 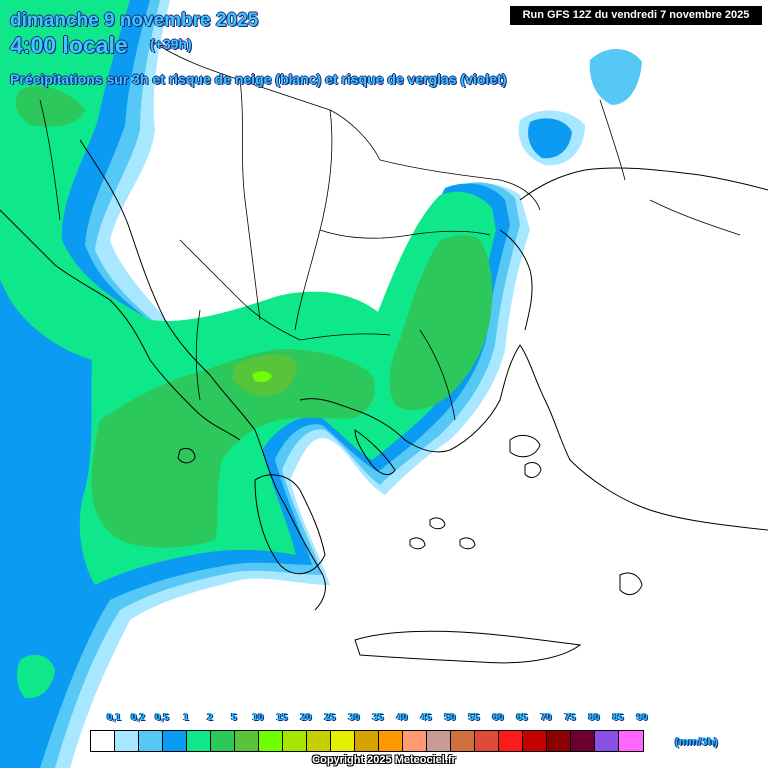 I want to click on forecast-date: dimanche 9 novembre 2025, so click(x=134, y=20).